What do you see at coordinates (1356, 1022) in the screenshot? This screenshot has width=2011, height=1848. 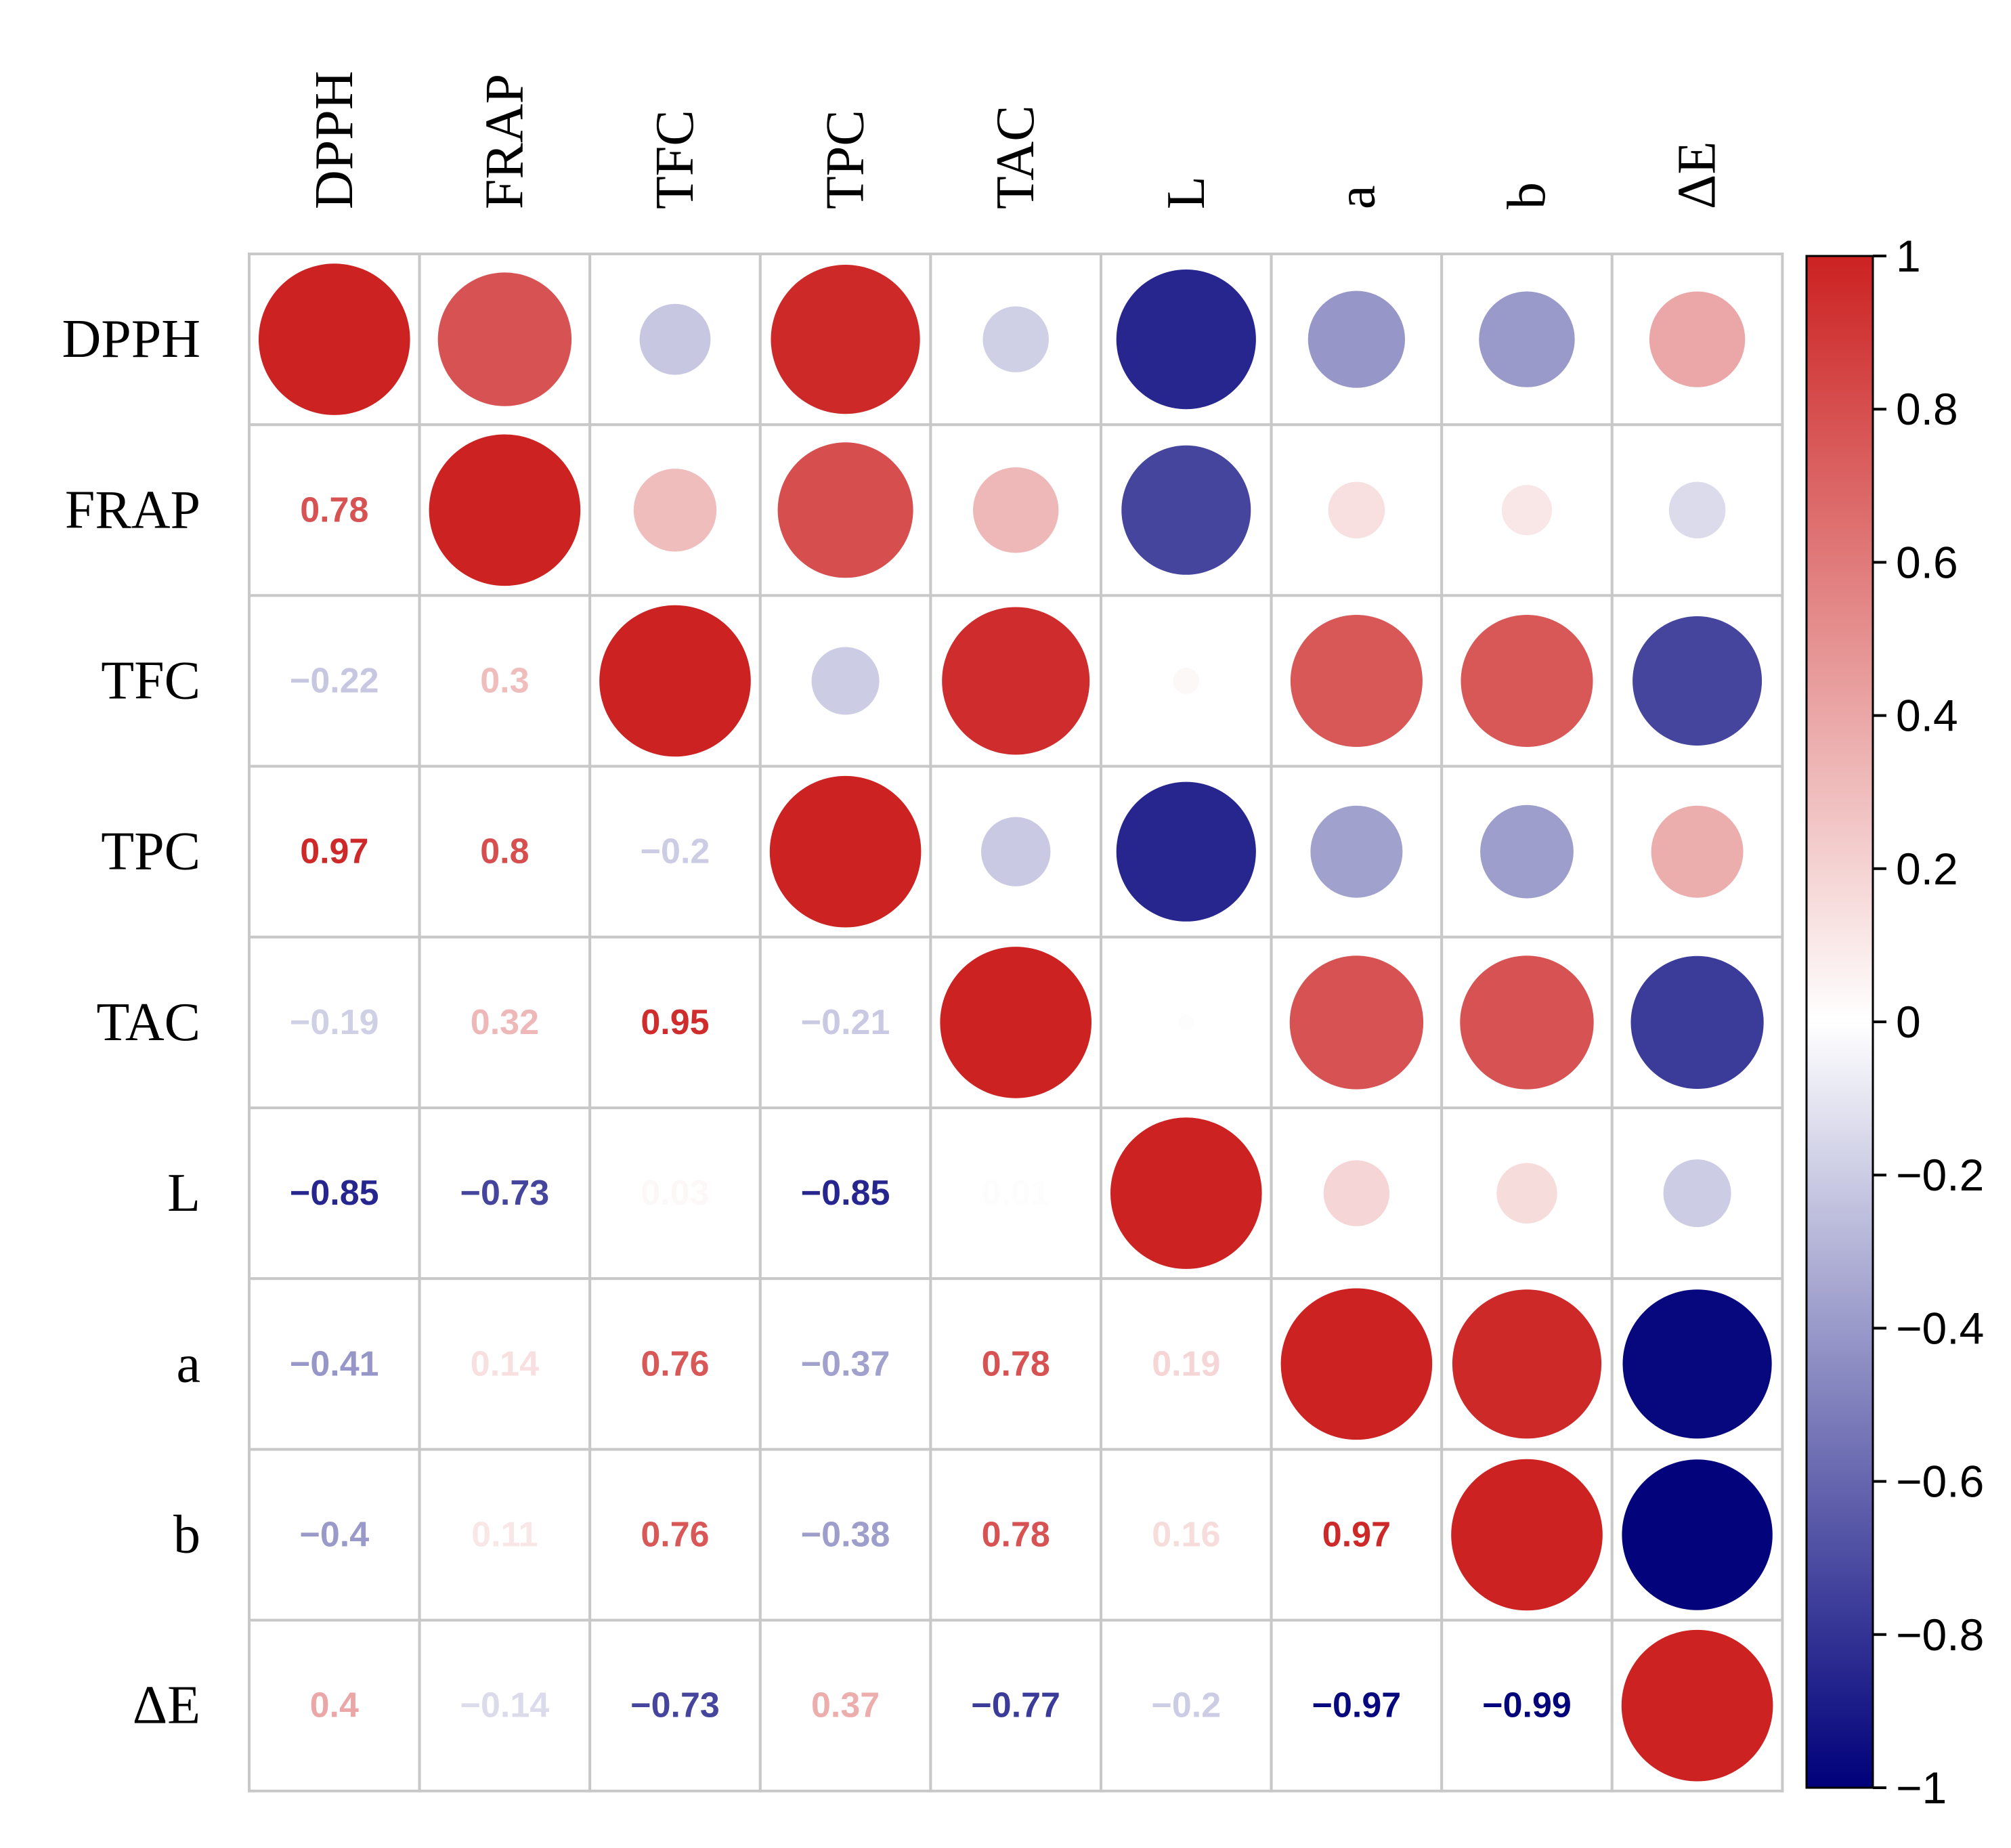 I see `corr-circle-TAC-a` at bounding box center [1356, 1022].